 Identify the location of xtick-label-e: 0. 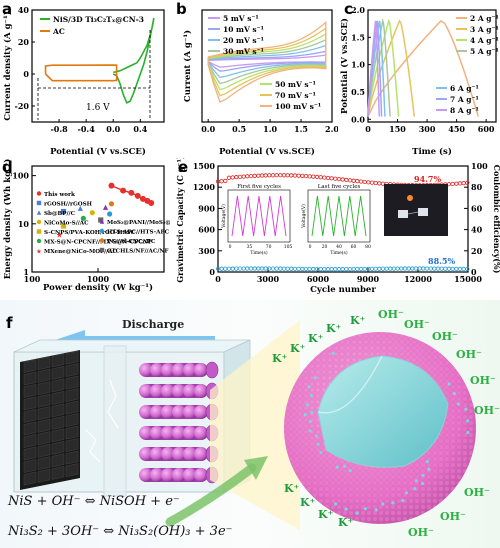
(218, 279).